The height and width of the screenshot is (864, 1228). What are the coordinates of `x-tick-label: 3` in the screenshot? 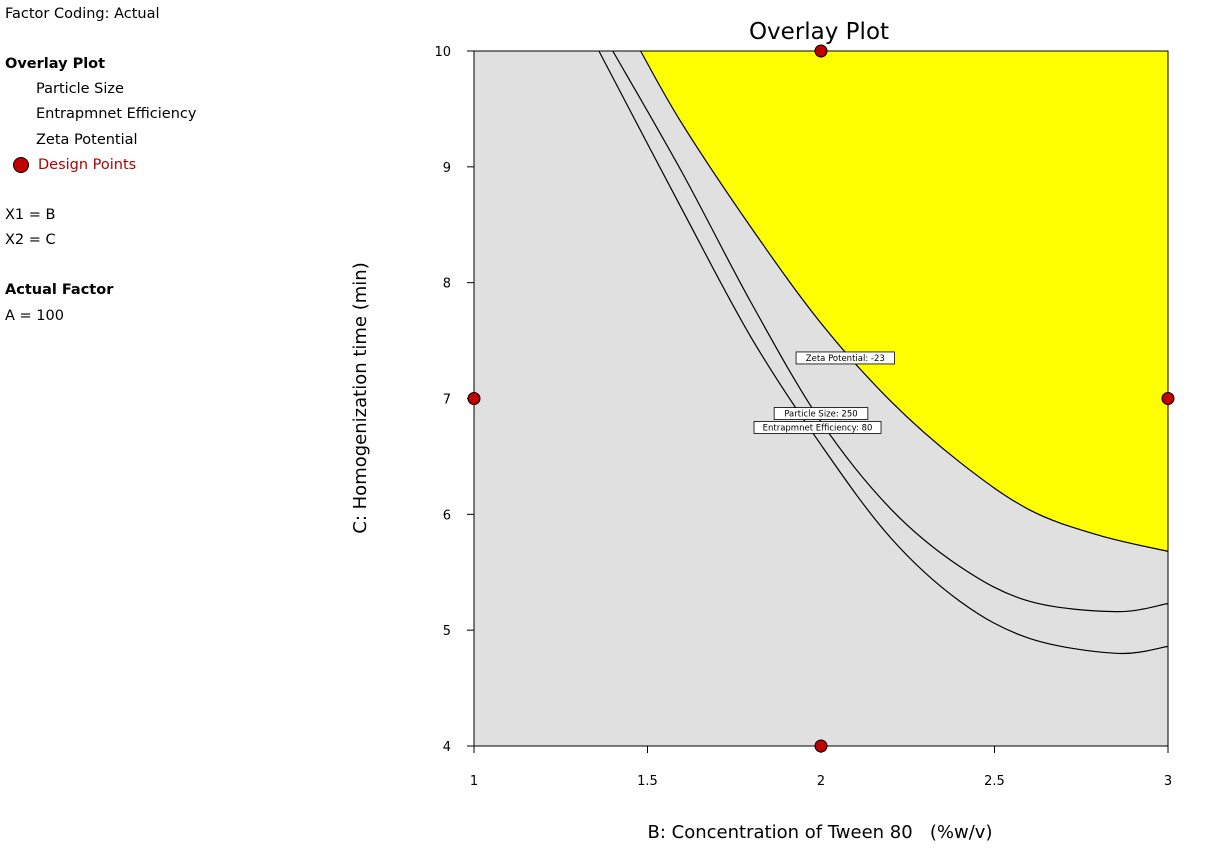 It's located at (1168, 781).